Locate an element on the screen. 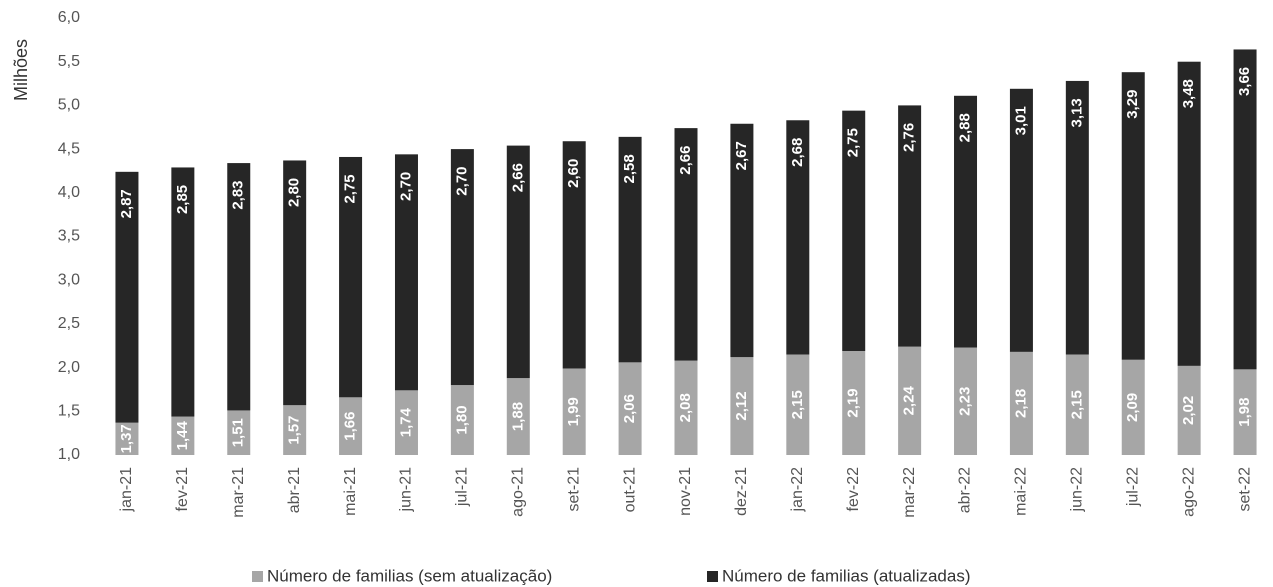  data-label: 2,18 is located at coordinates (1020, 403).